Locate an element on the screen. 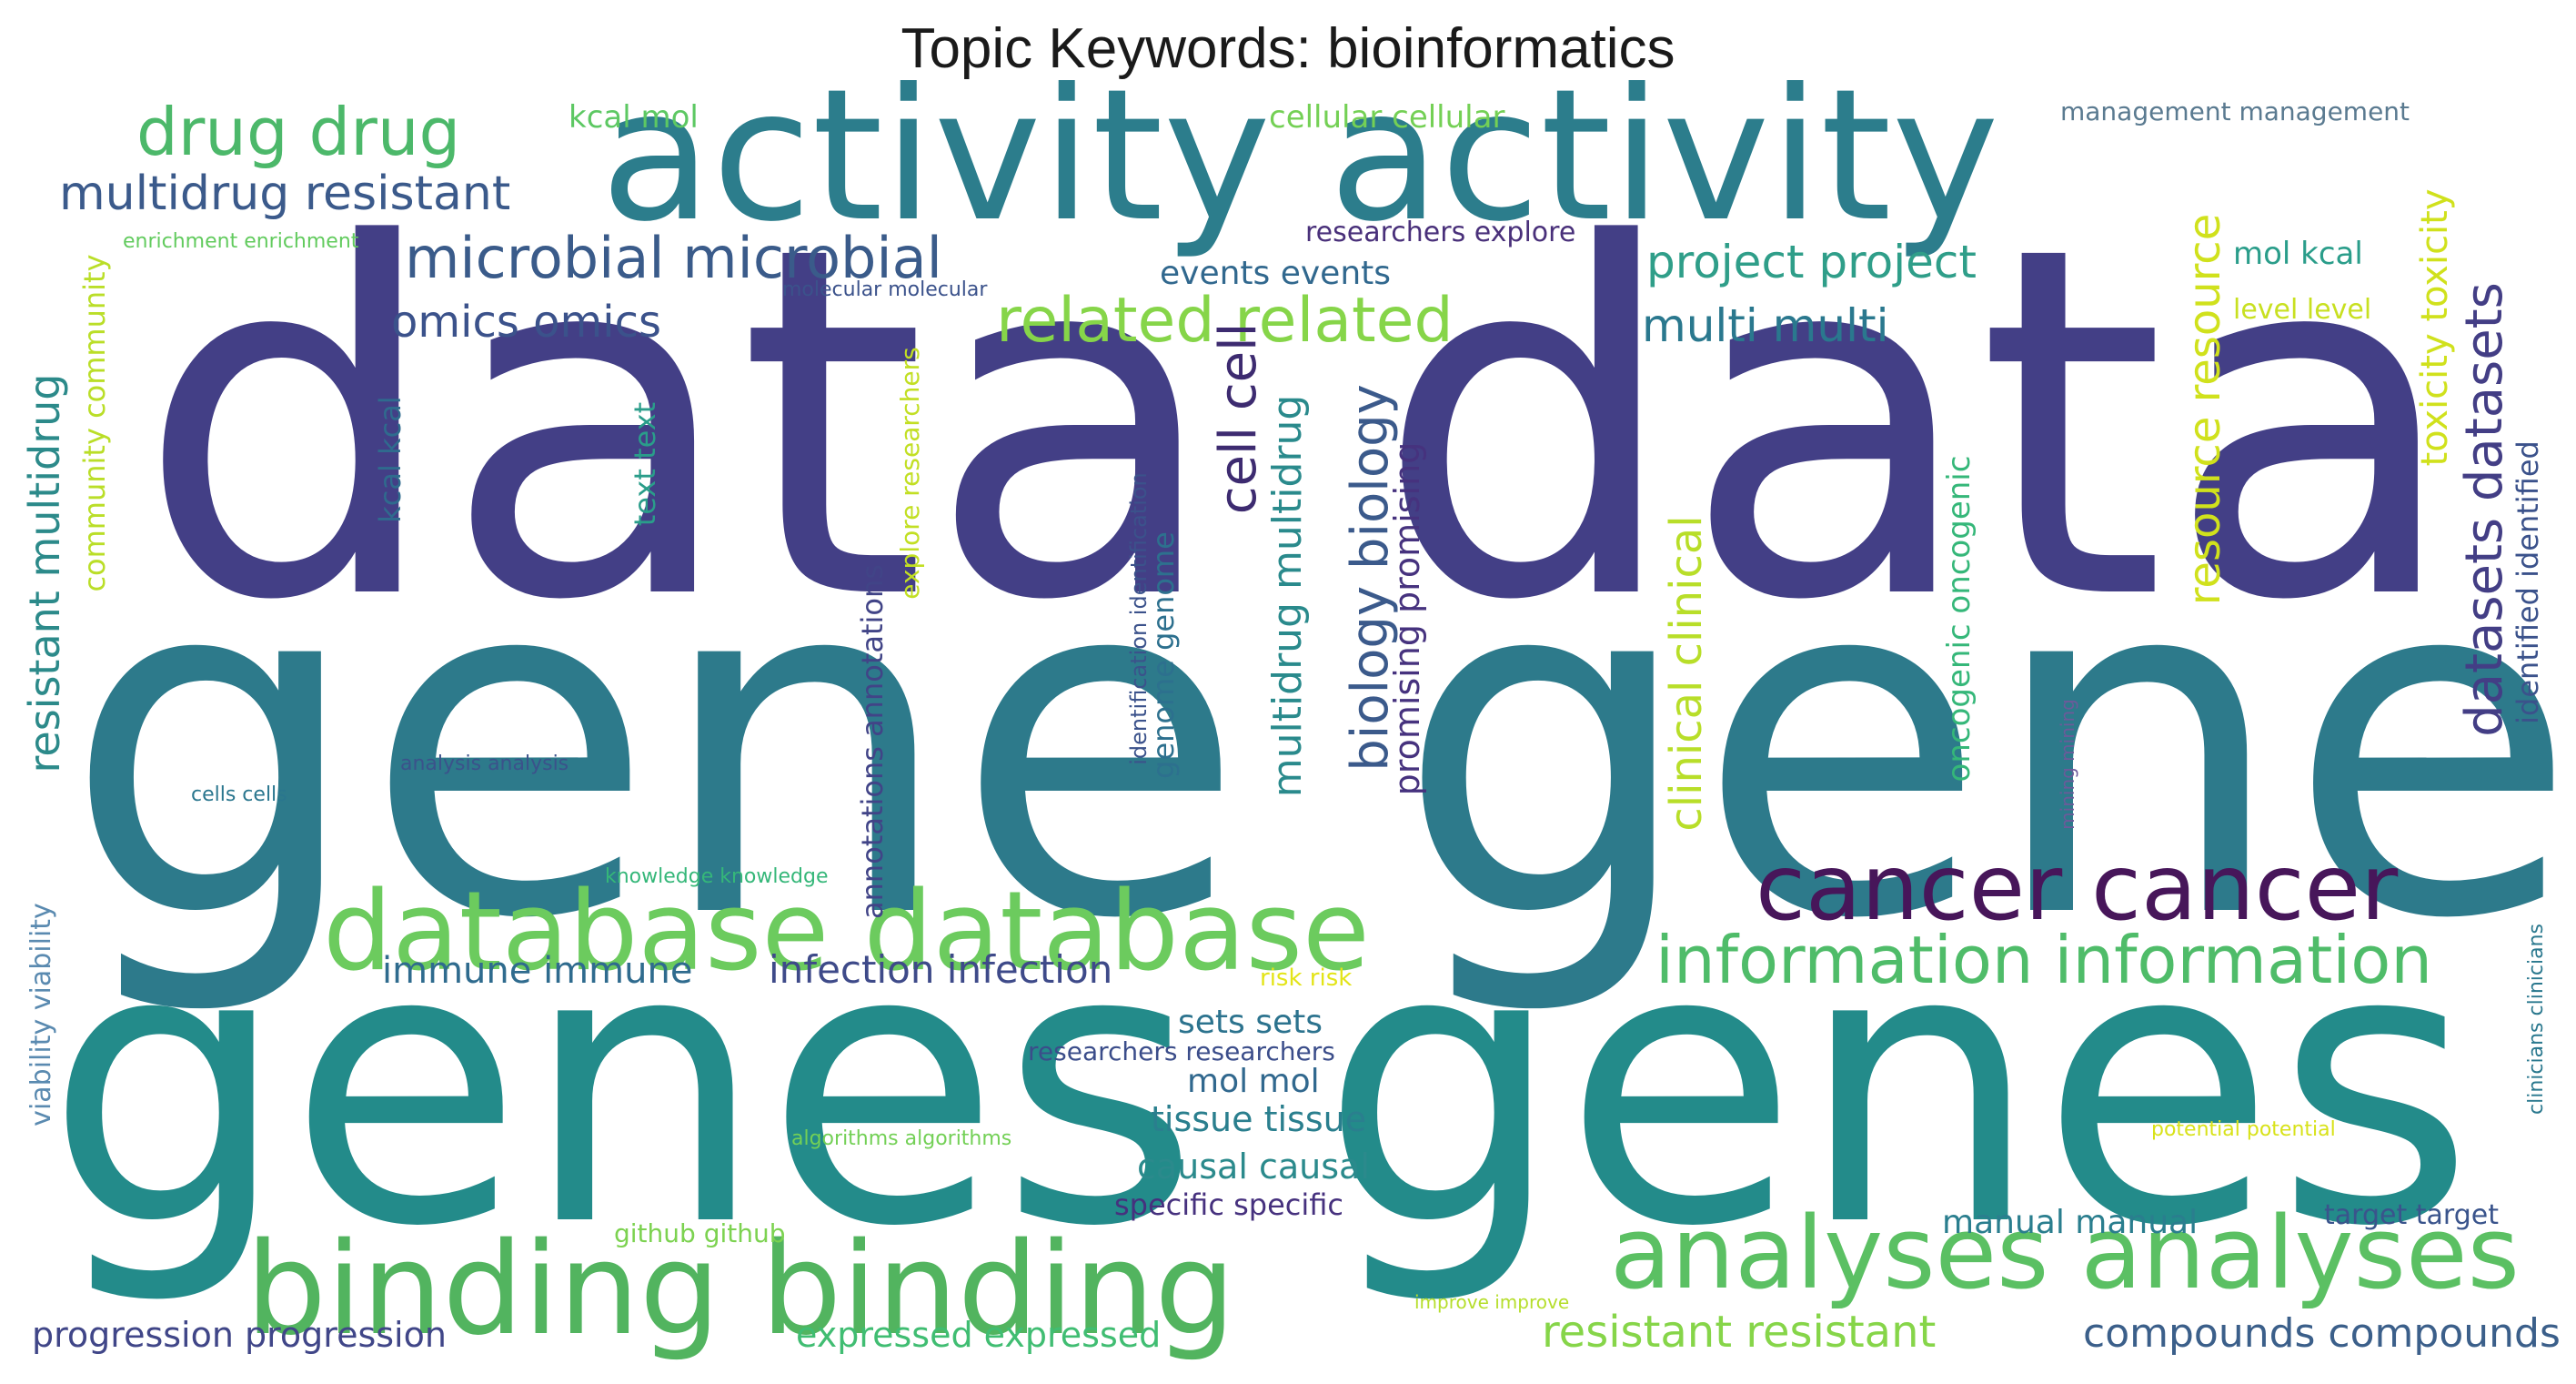 This screenshot has width=2576, height=1384. word-information-information: information information is located at coordinates (2043, 960).